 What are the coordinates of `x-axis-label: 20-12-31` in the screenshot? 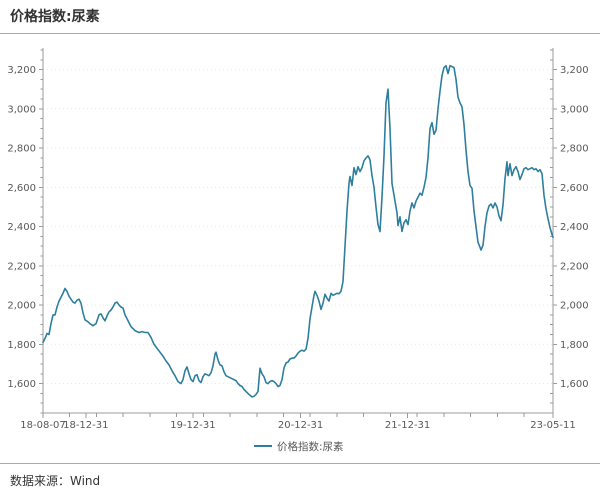 It's located at (300, 425).